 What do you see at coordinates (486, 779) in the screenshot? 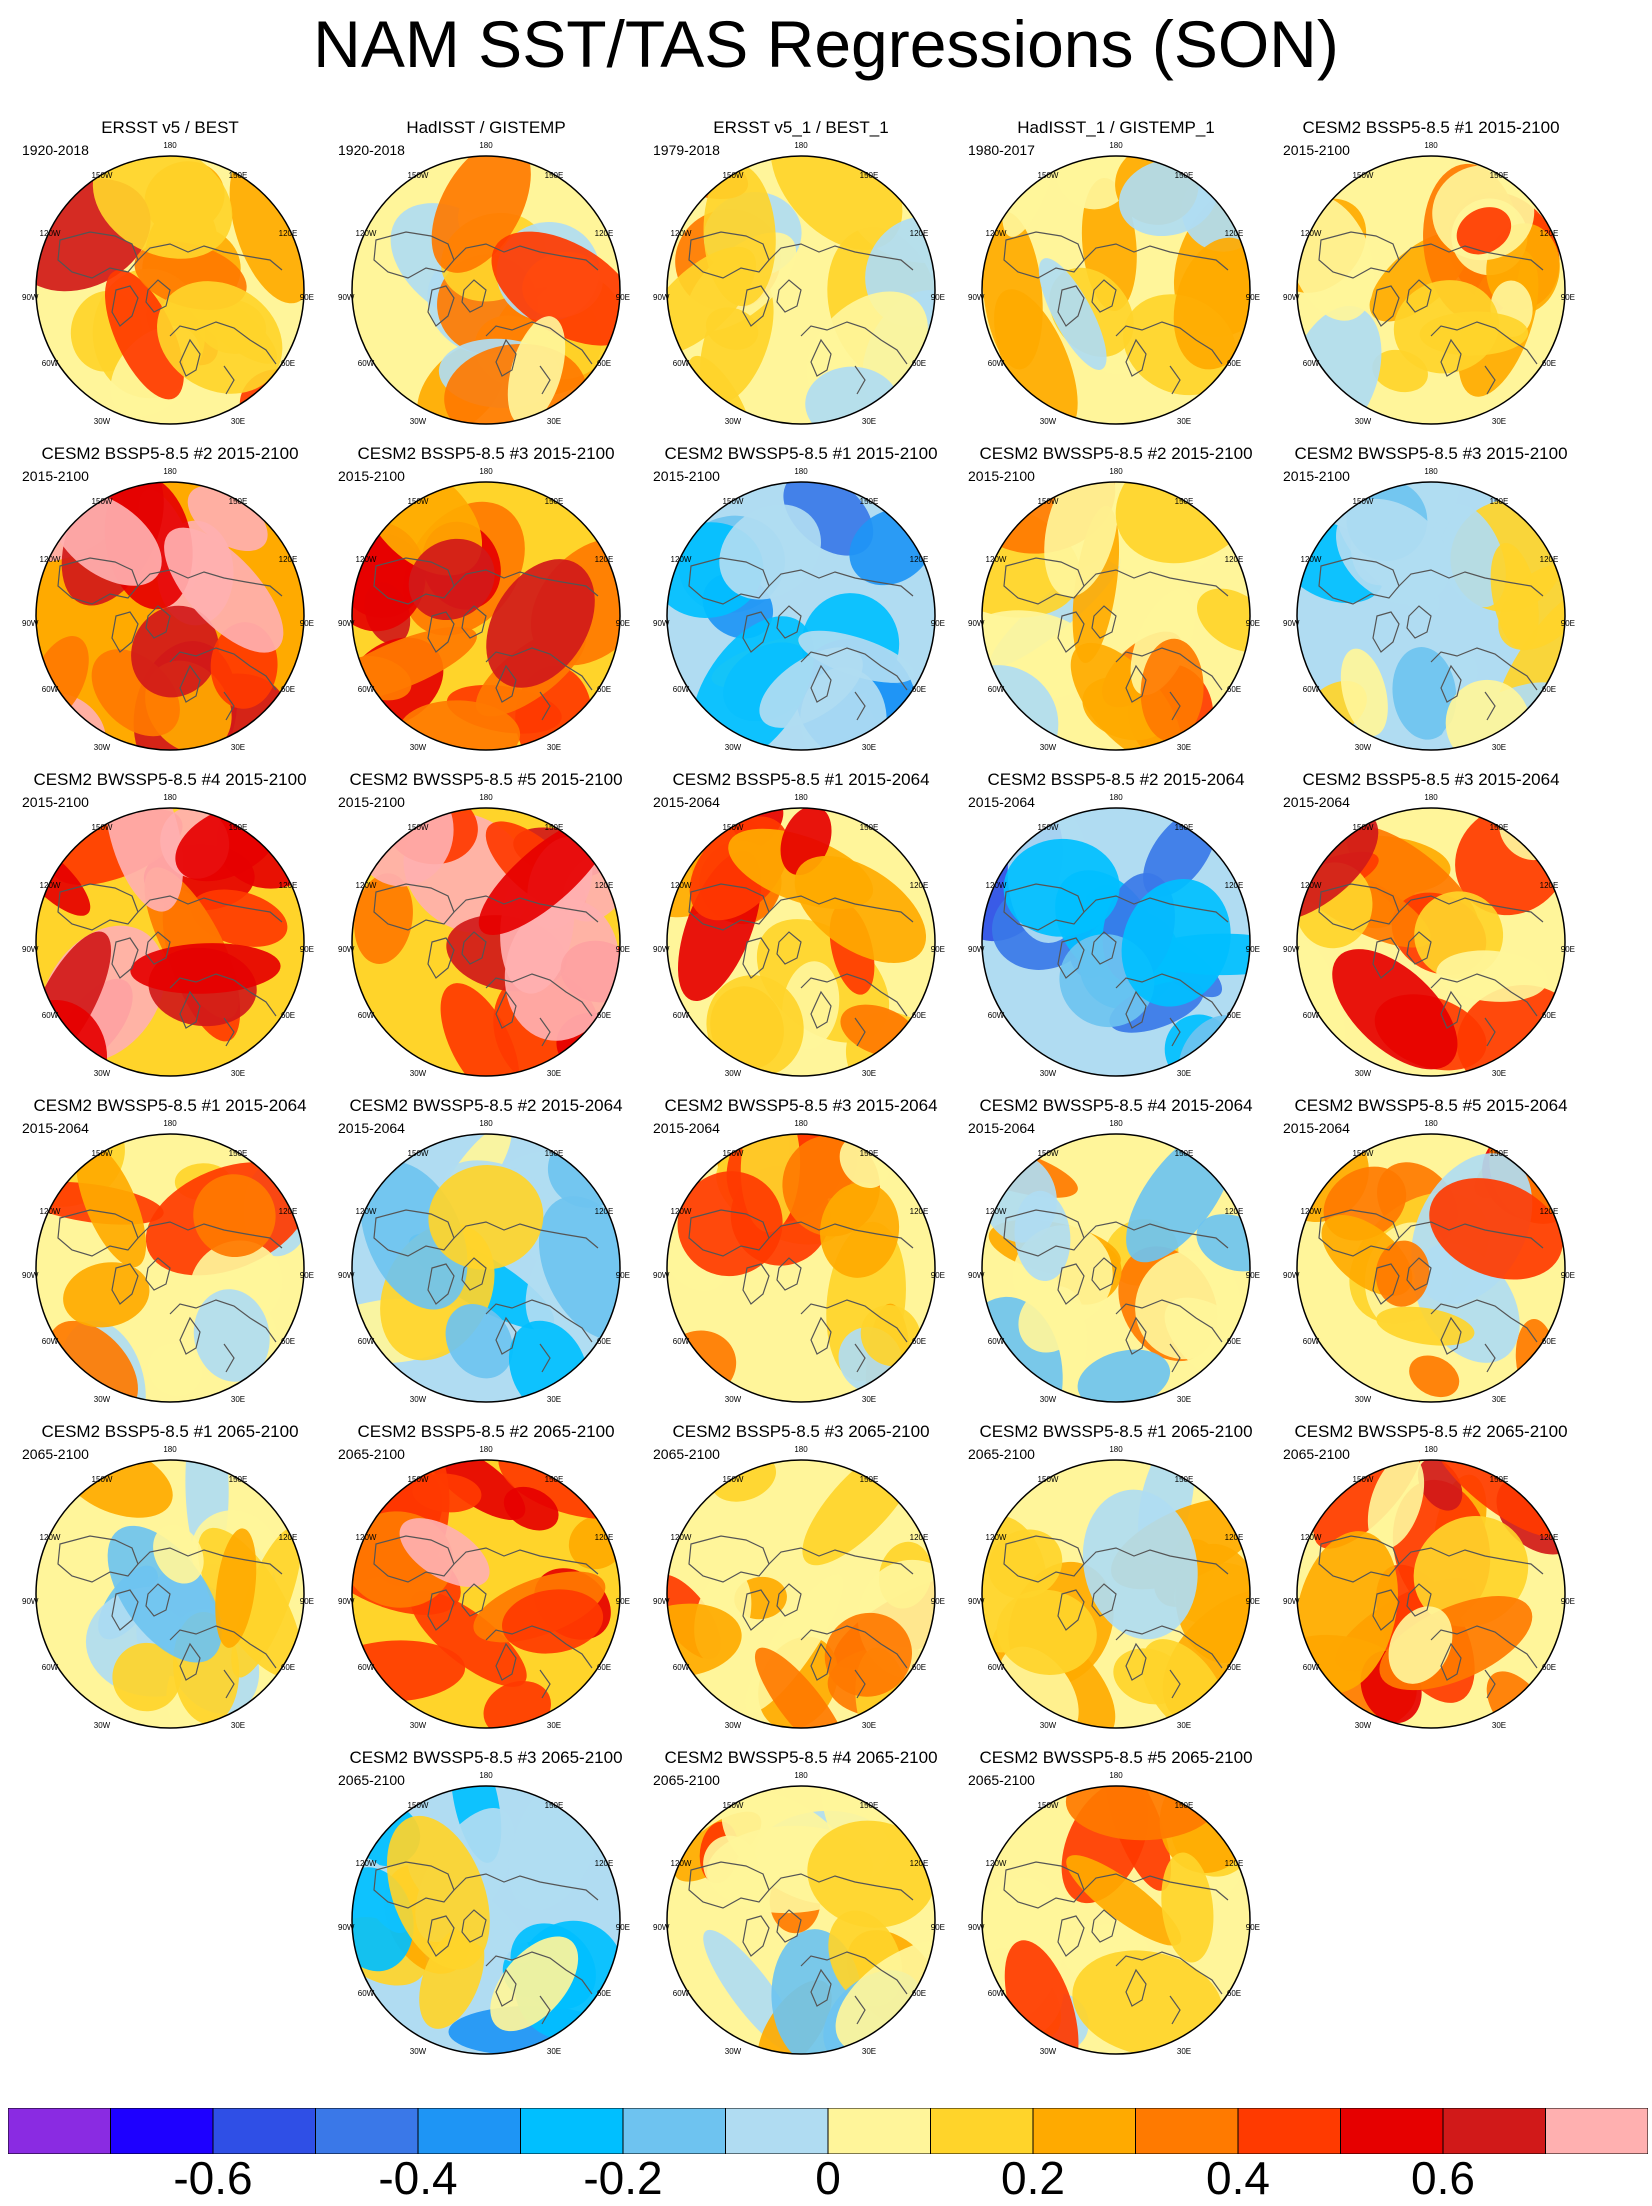
I see `panel-title: CESM2 BWSSP5-8.5 #5 2015-2100` at bounding box center [486, 779].